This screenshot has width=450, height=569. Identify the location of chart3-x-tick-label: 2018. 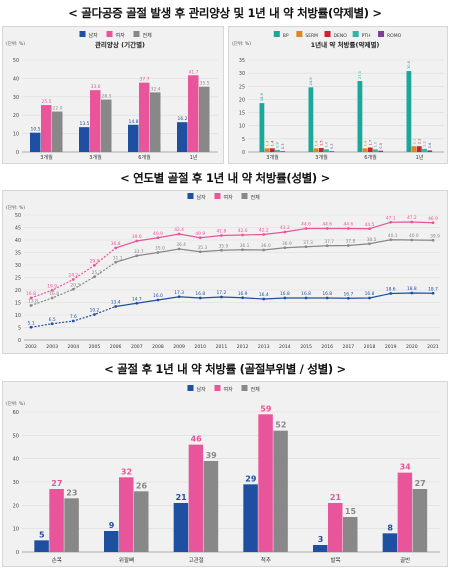
(370, 347).